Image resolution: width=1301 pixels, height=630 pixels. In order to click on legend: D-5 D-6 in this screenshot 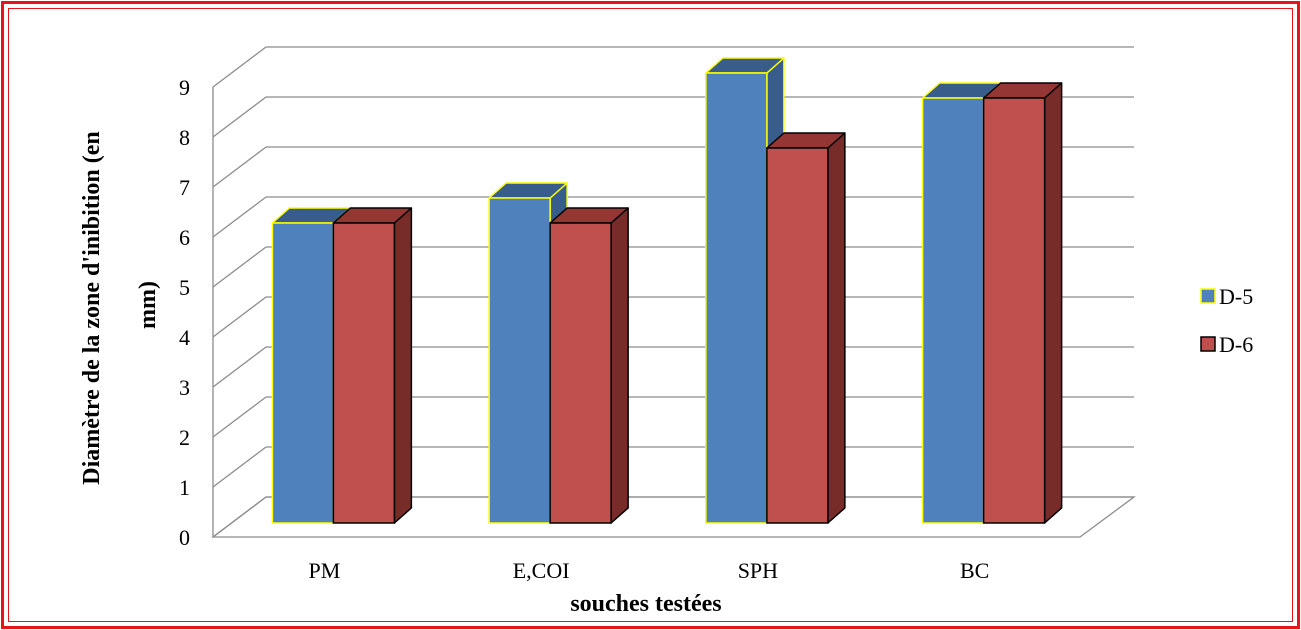, I will do `click(1226, 320)`.